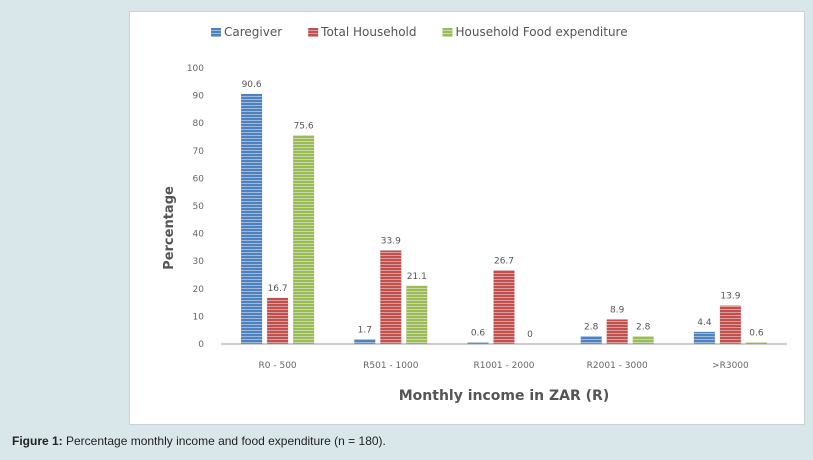 This screenshot has height=460, width=813. Describe the element at coordinates (530, 335) in the screenshot. I see `data-label: 0` at that location.